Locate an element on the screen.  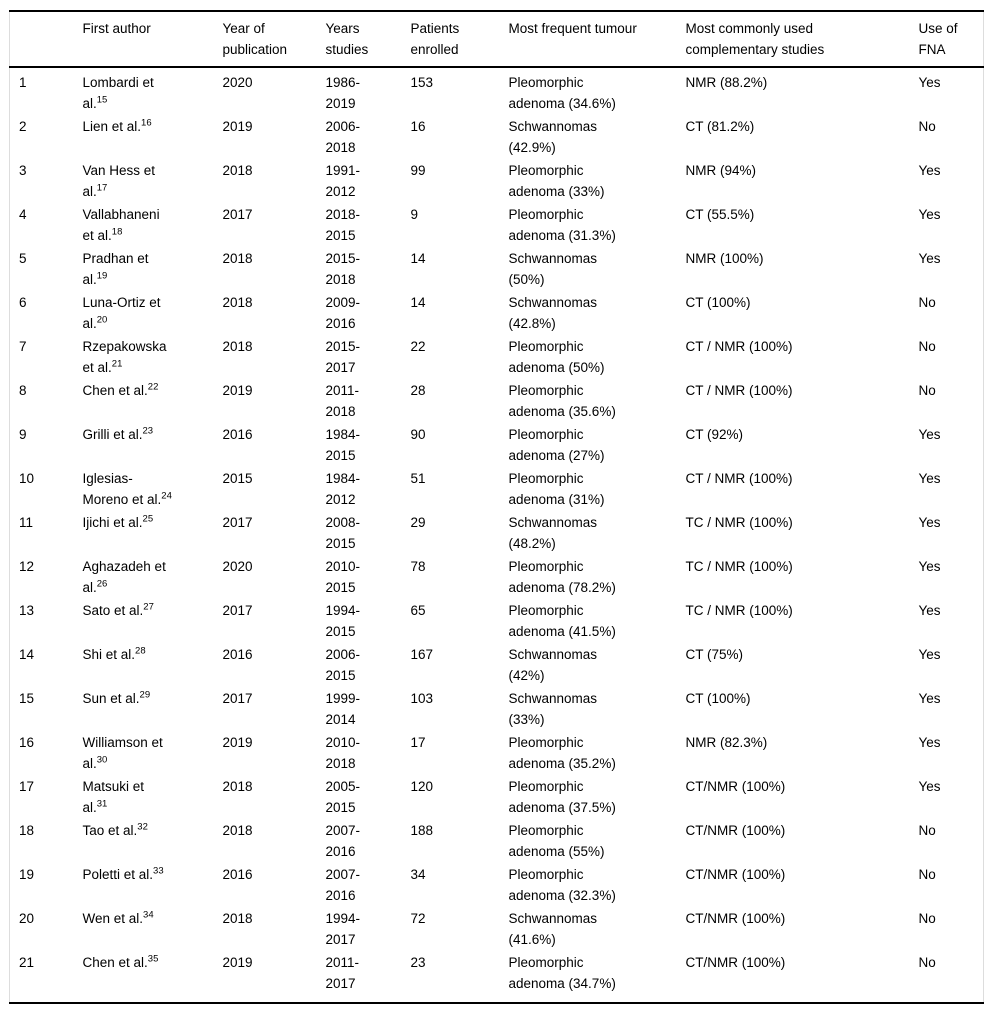
year-of-publication-cell: 2016 is located at coordinates (237, 654).